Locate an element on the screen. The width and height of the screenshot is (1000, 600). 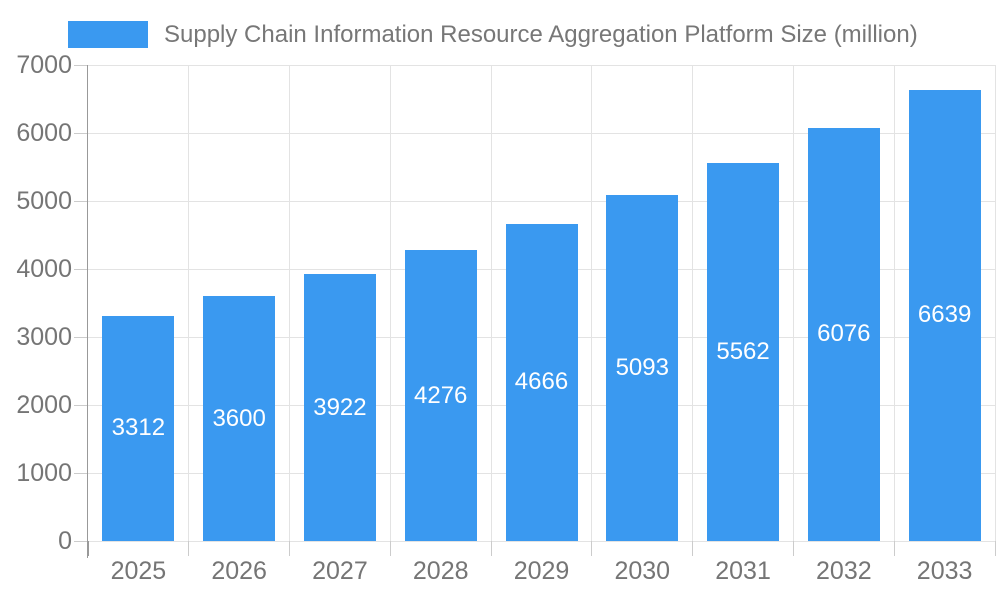
x-axis-label: 2028 is located at coordinates (440, 571).